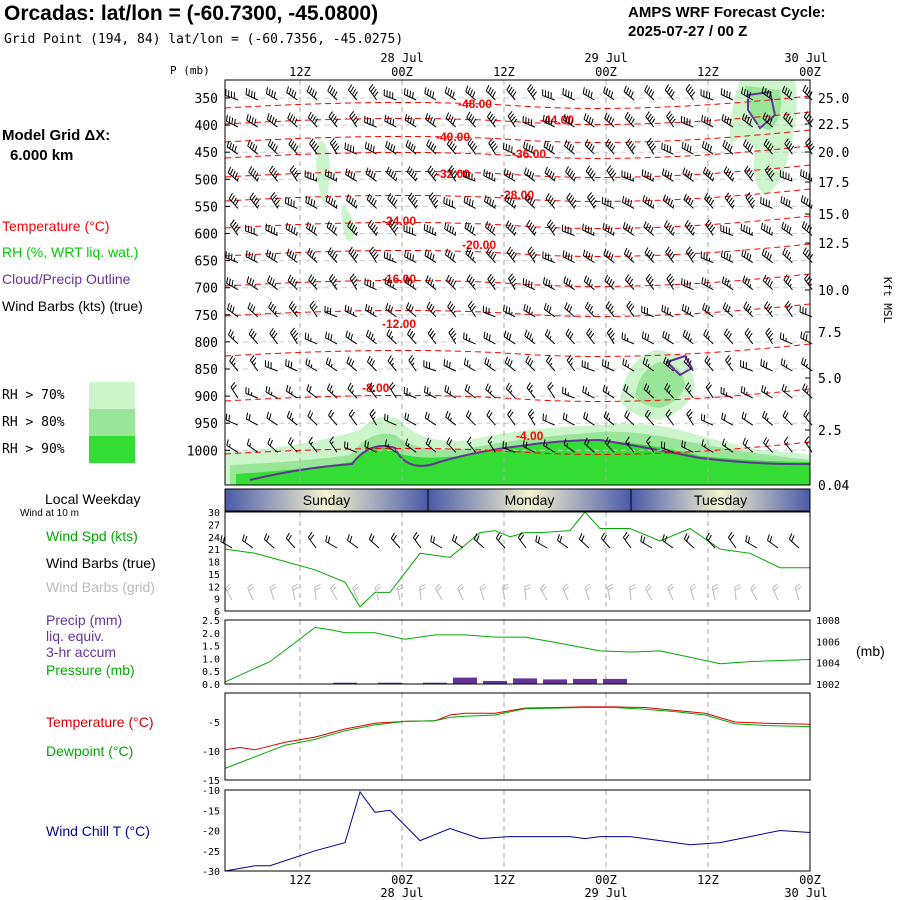 The image size is (900, 900). Describe the element at coordinates (211, 781) in the screenshot. I see `temperature-tick-label: -15` at that location.